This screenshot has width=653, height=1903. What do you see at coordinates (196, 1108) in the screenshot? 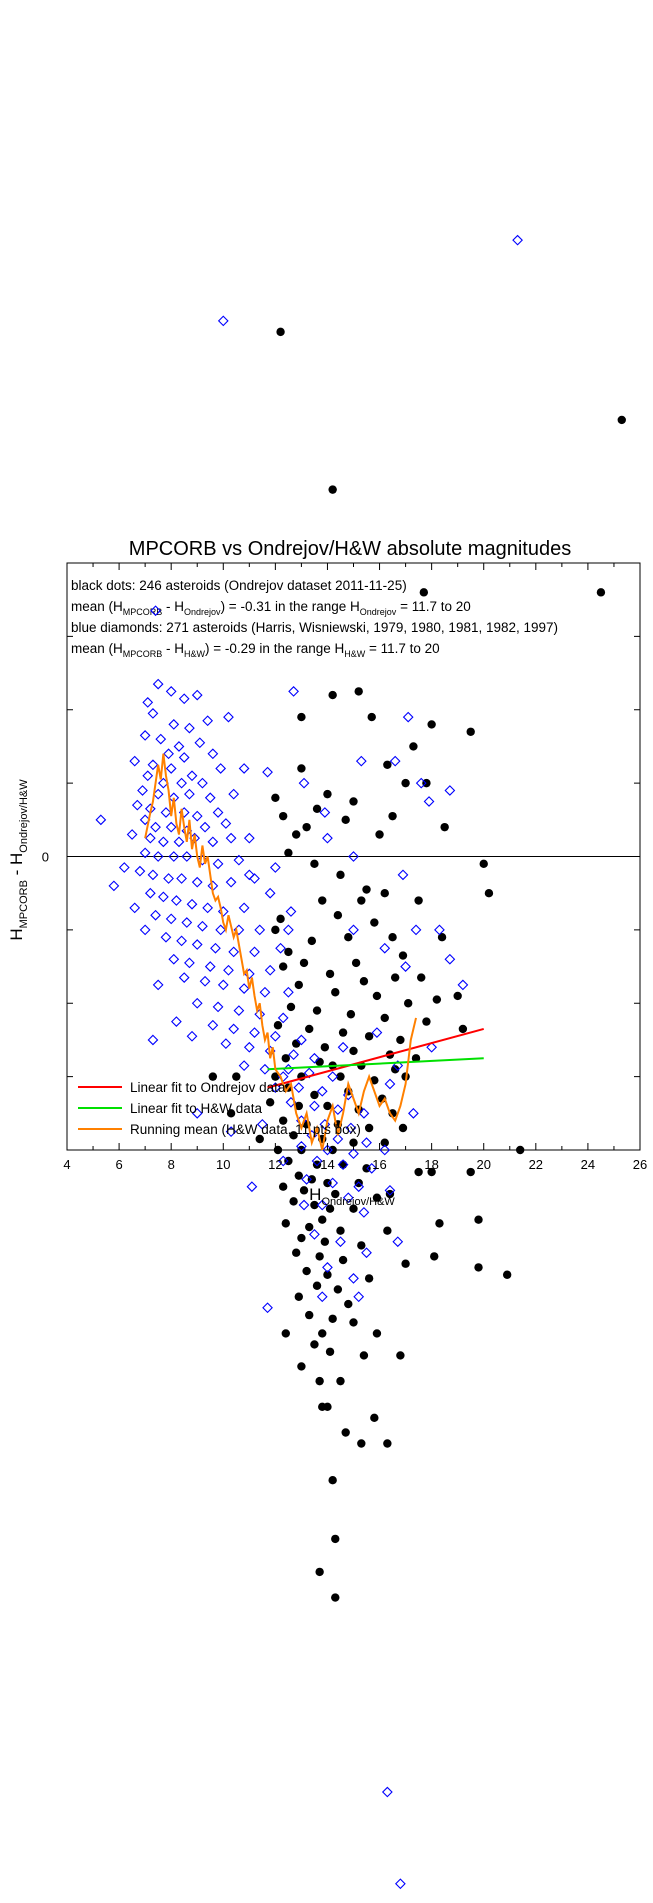
I see `legend-label: Linear fit to H&W data` at bounding box center [196, 1108].